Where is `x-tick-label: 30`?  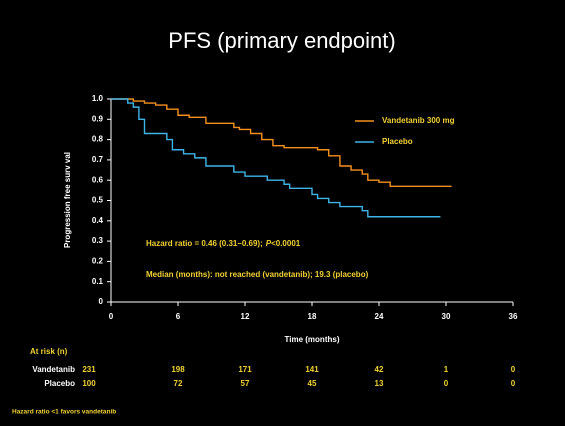
x-tick-label: 30 is located at coordinates (446, 316).